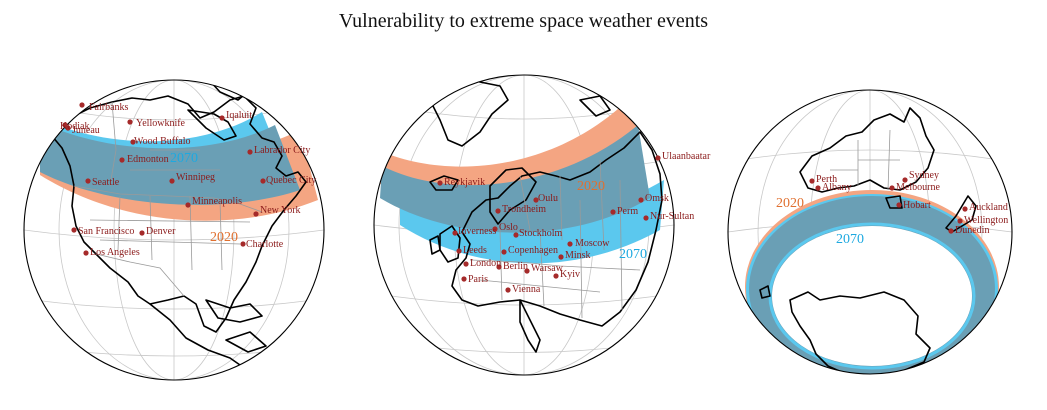 This screenshot has height=410, width=1047. Describe the element at coordinates (533, 250) in the screenshot. I see `city-label: Copenhagen` at that location.